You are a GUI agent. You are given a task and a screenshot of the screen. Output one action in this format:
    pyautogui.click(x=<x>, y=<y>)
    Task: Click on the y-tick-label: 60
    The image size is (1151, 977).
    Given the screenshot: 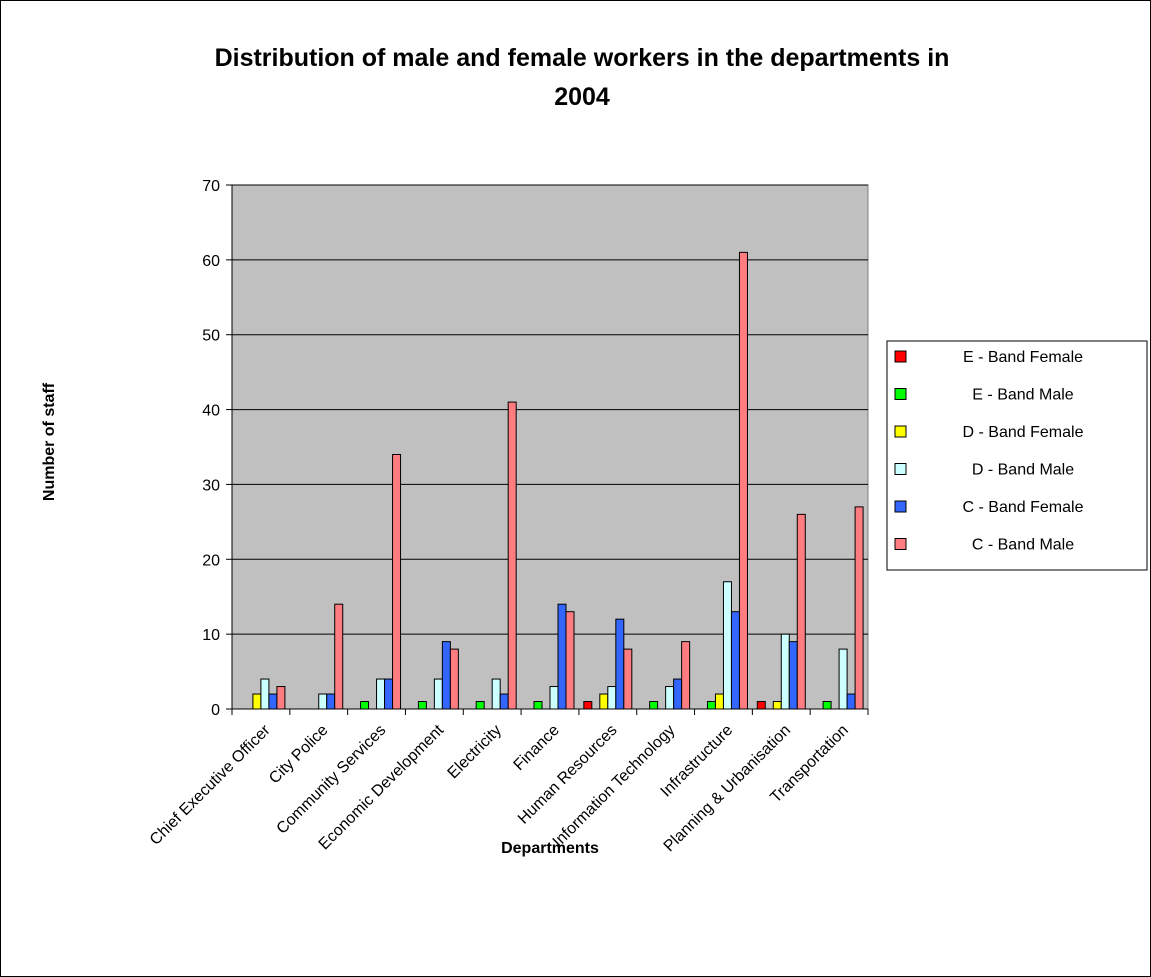 What is the action you would take?
    pyautogui.click(x=211, y=261)
    